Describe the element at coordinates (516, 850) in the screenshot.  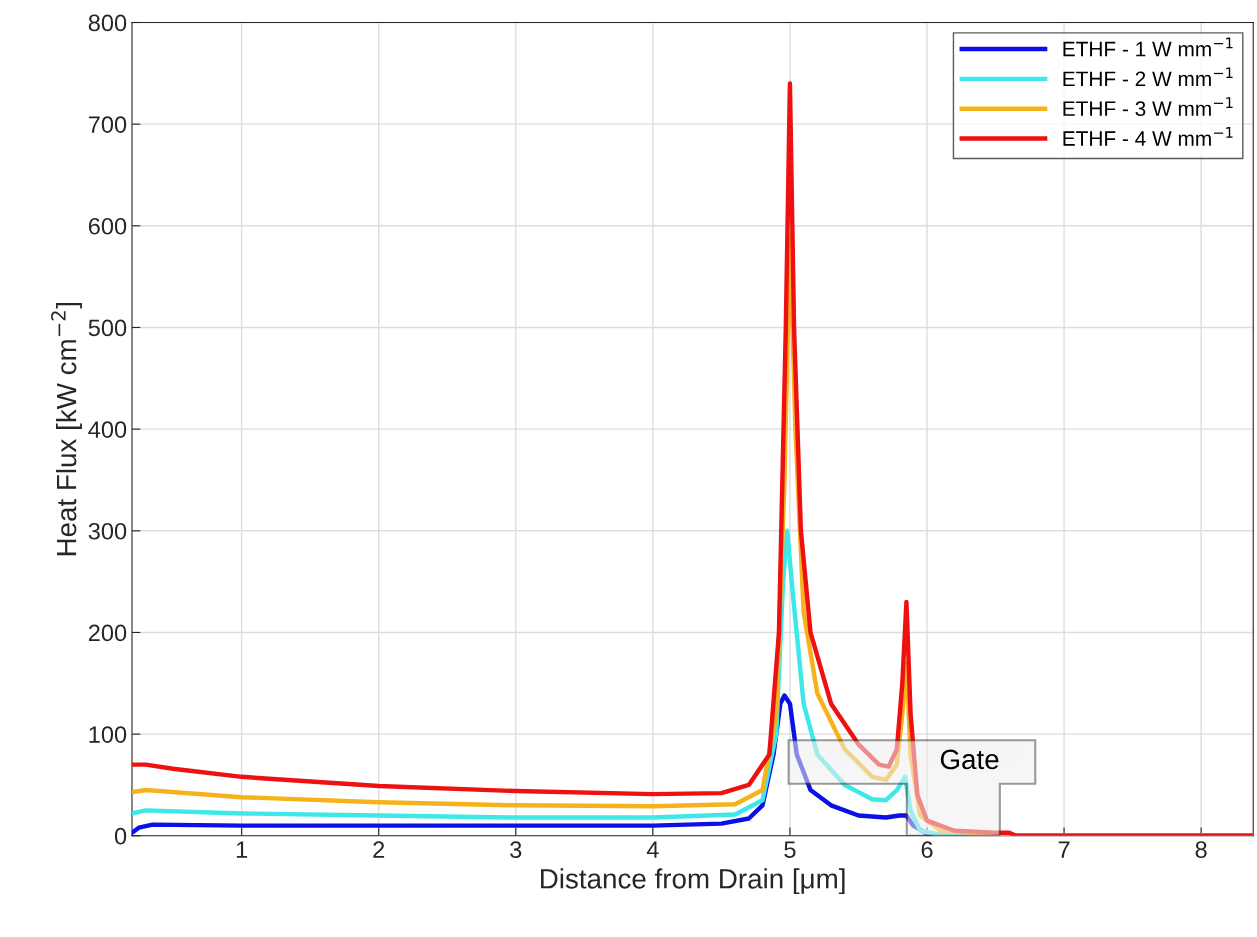
I see `x-tick-label: 3` at that location.